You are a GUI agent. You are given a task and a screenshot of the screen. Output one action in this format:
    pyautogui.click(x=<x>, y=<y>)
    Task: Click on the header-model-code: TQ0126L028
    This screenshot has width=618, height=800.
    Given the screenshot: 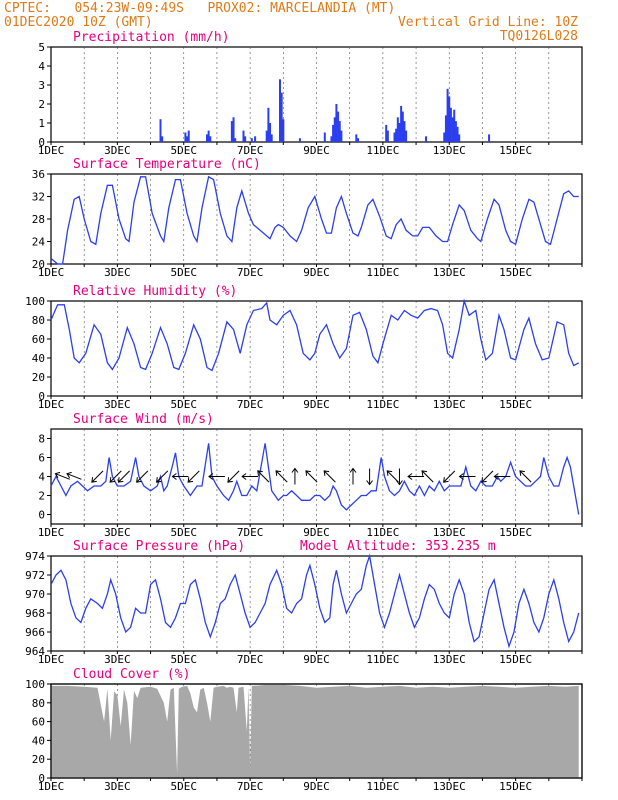 What is the action you would take?
    pyautogui.click(x=538, y=36)
    